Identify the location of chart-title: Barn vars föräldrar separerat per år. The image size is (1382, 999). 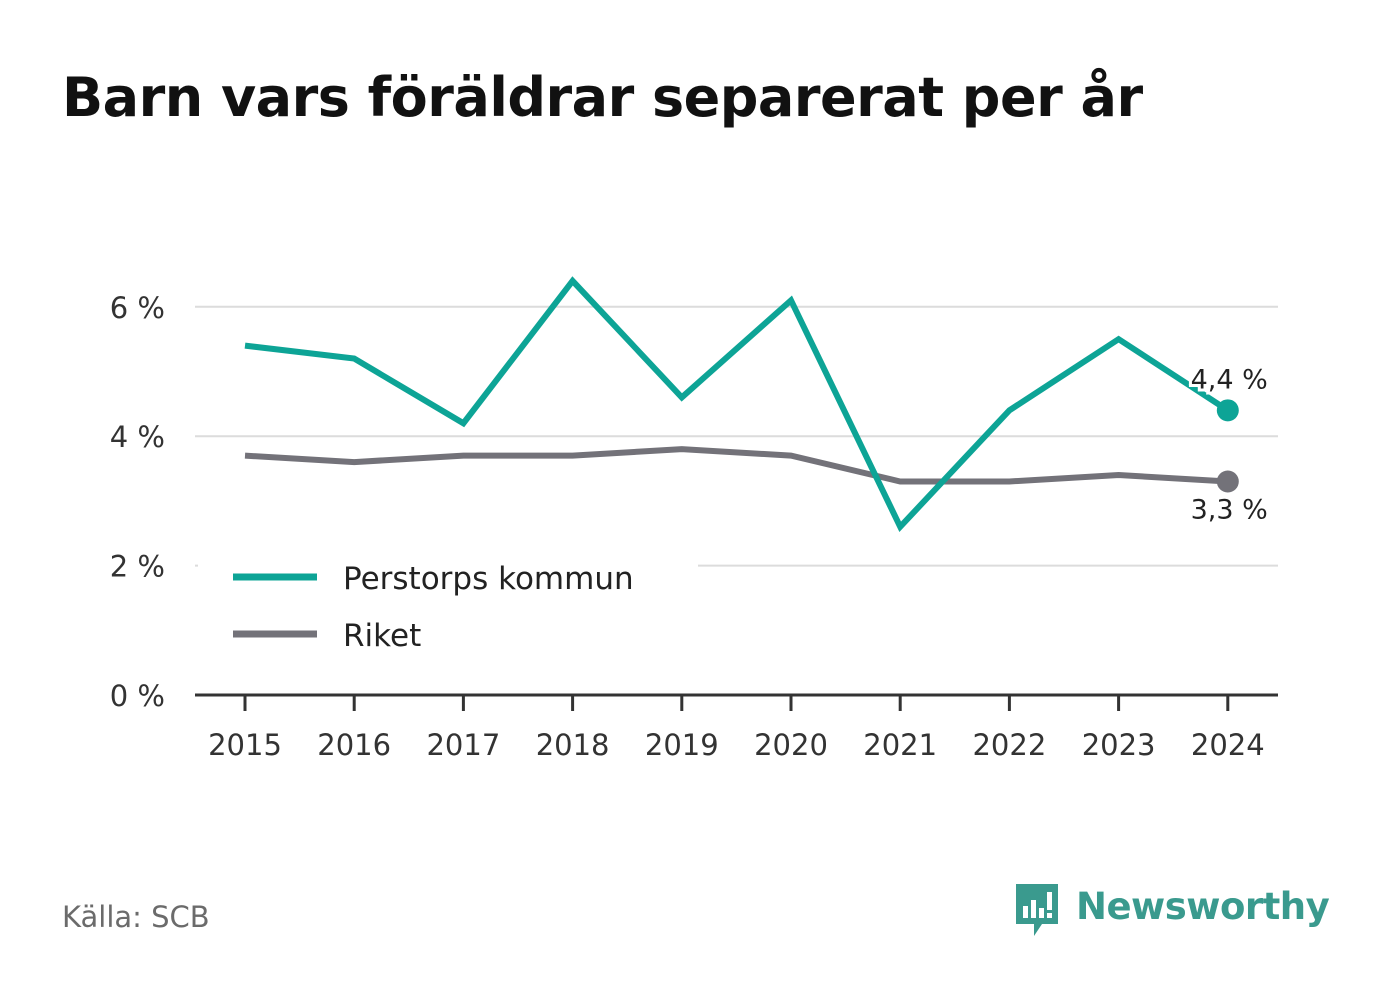
(602, 97).